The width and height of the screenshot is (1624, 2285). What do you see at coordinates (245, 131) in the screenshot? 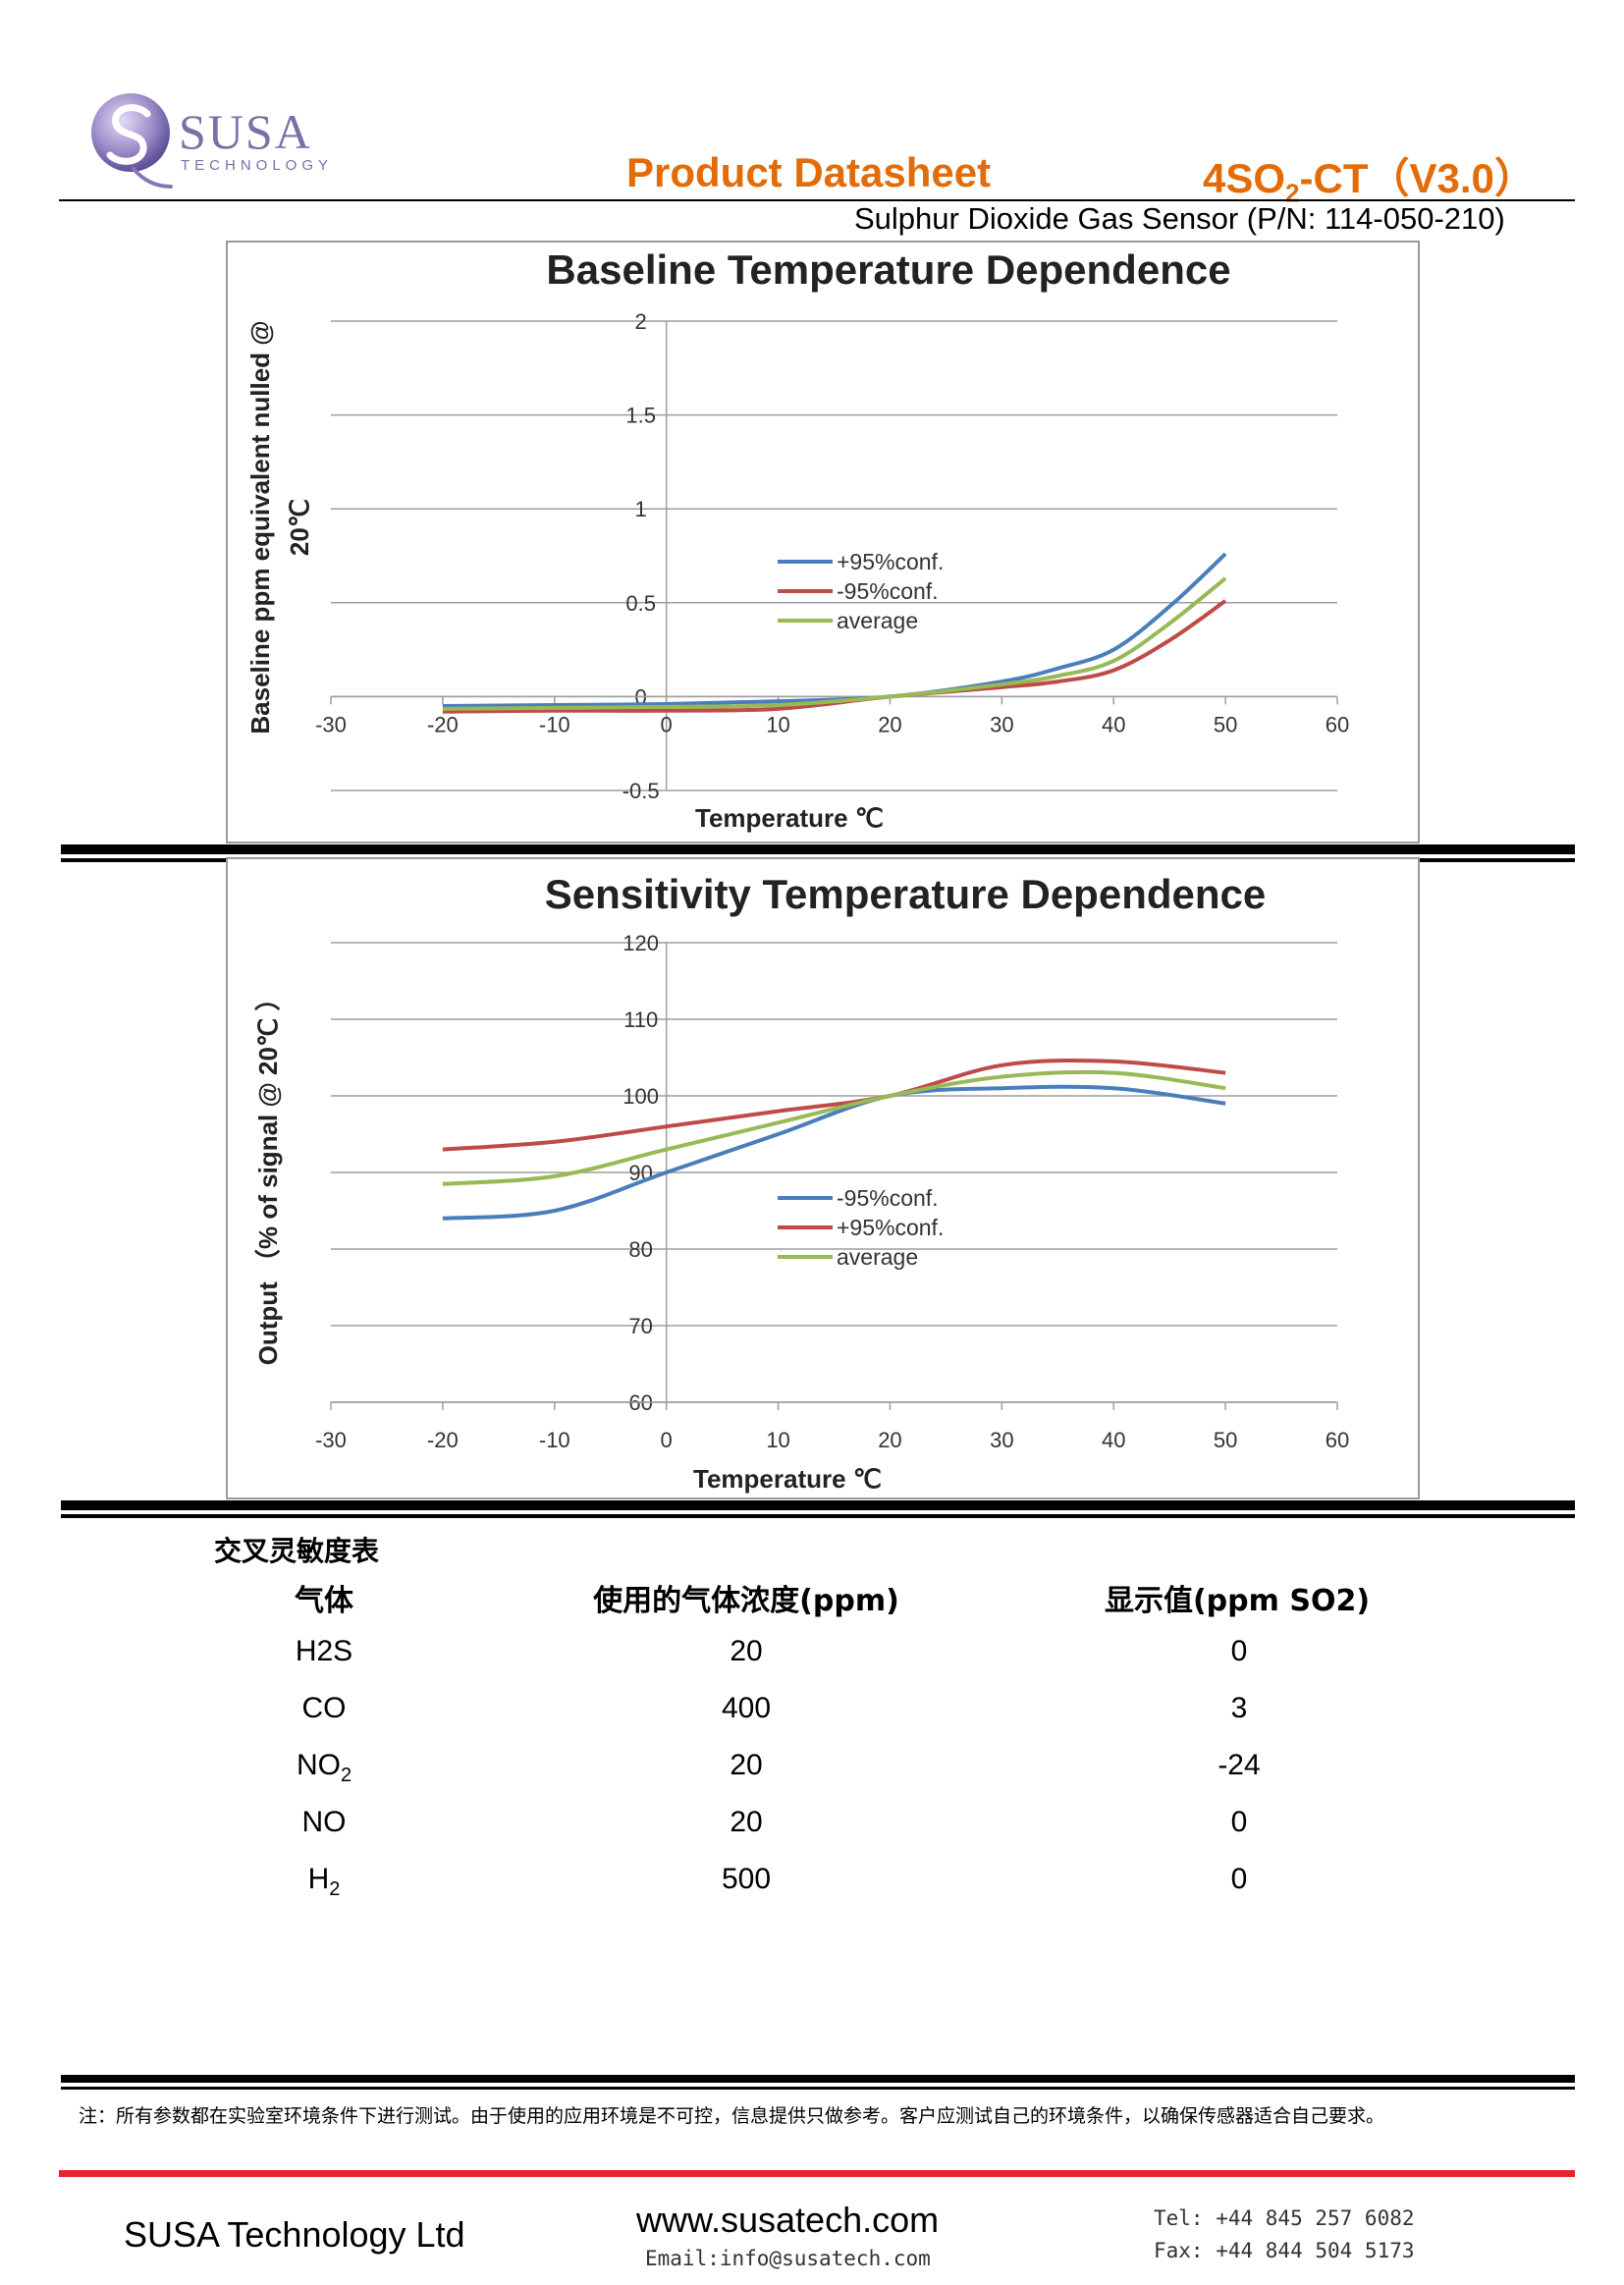
I see `logo-wordmark: SUSA` at bounding box center [245, 131].